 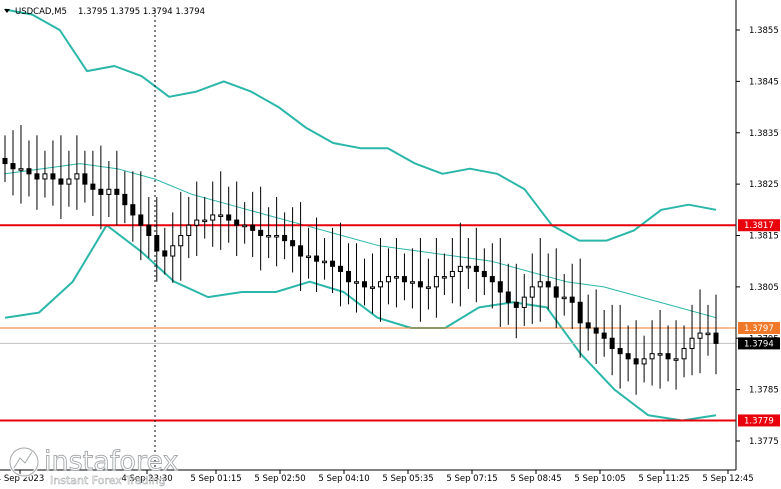 I want to click on level-tag-1-background, so click(x=759, y=225).